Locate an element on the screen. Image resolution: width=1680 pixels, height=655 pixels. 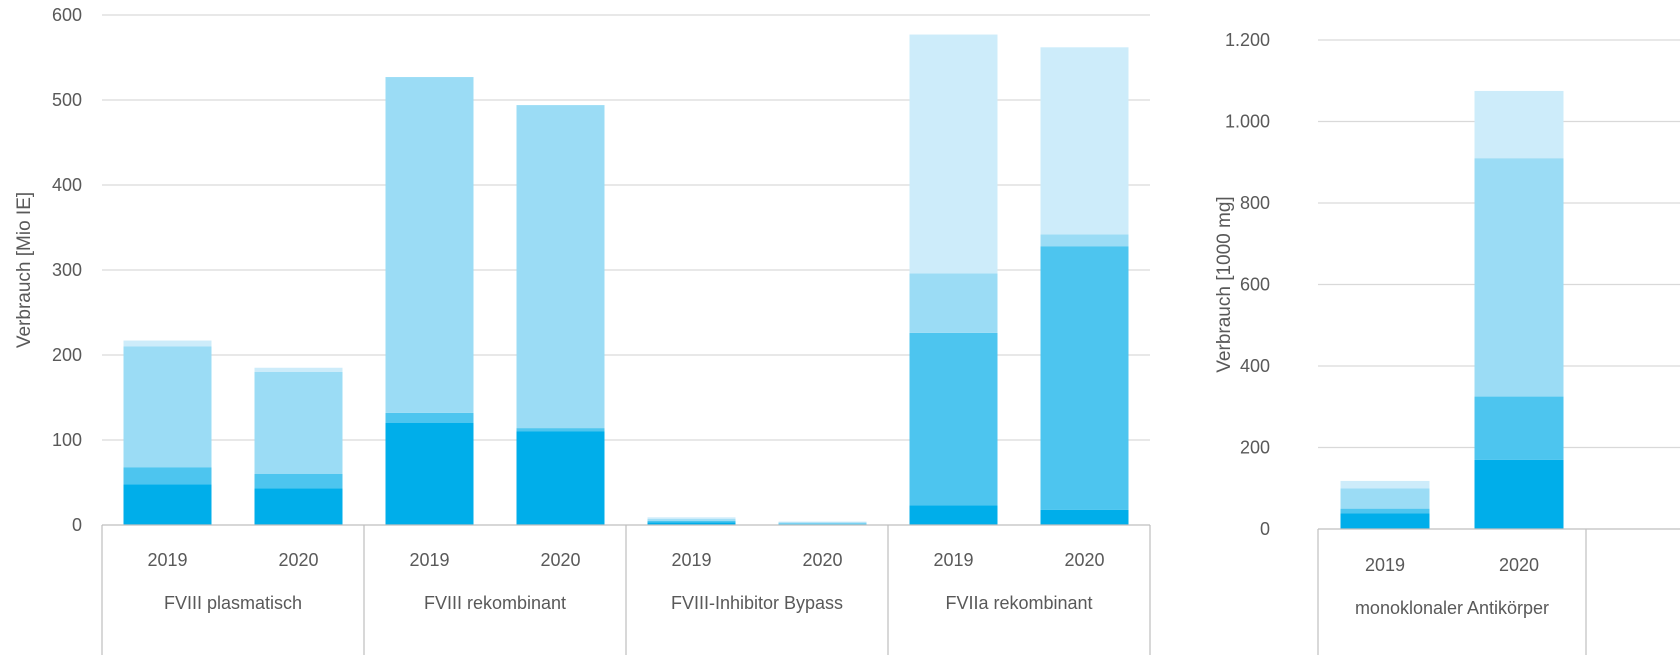
x-group-label: FVIII-Inhibitor Bypass is located at coordinates (757, 603).